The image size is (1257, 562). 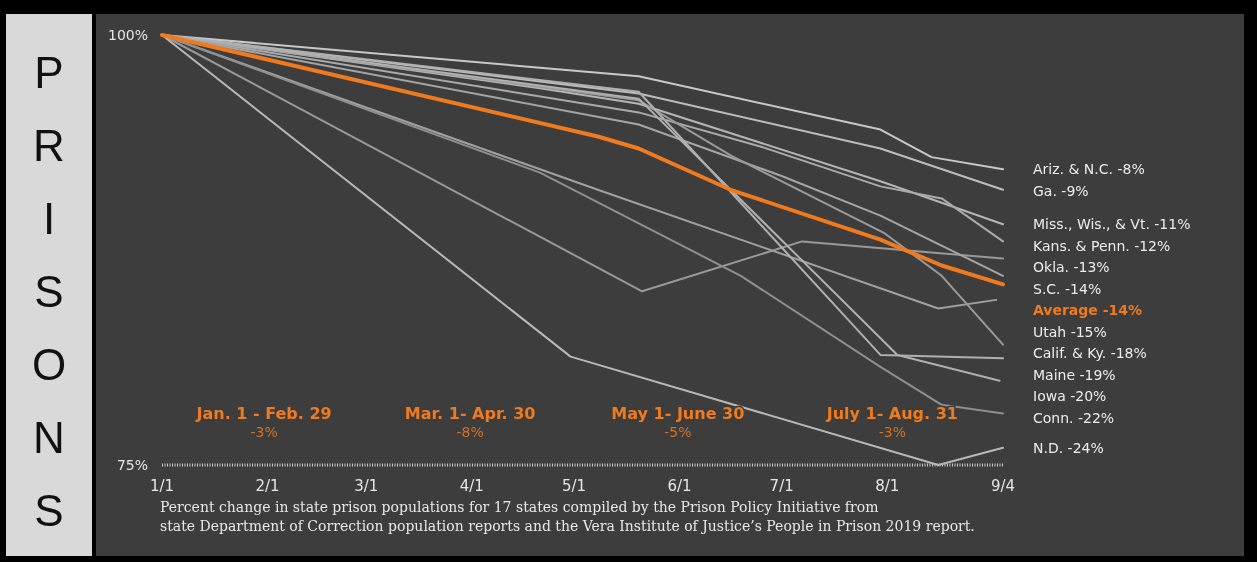 What do you see at coordinates (1068, 447) in the screenshot?
I see `text: N.D. -24%` at bounding box center [1068, 447].